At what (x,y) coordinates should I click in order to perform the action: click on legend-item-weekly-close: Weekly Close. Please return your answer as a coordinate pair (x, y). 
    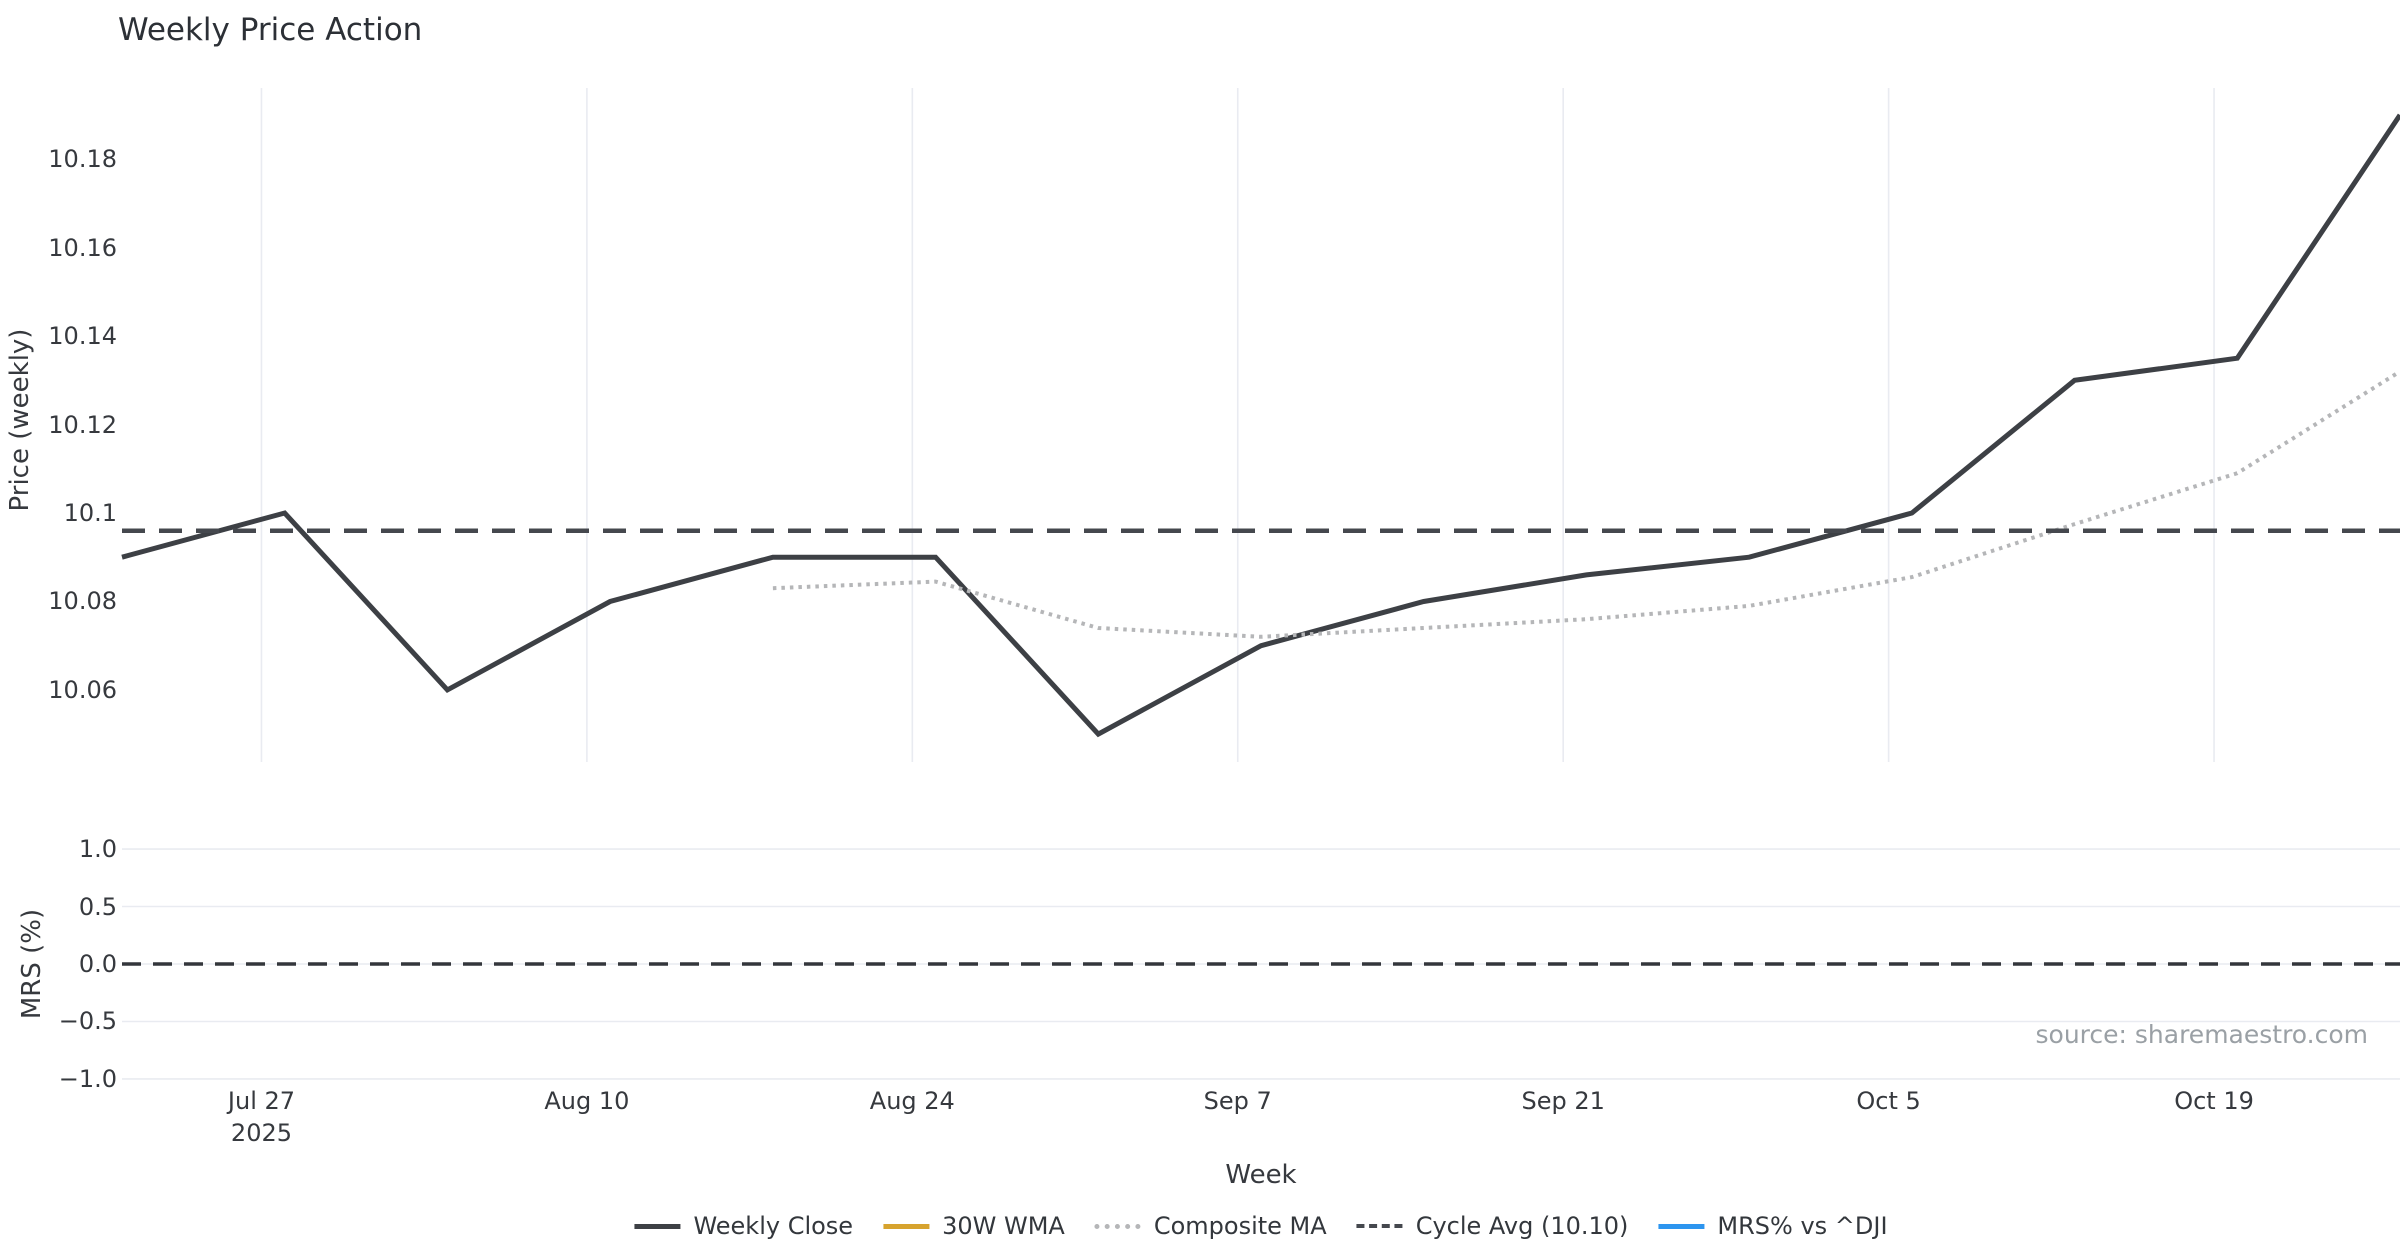
    Looking at the image, I should click on (743, 1226).